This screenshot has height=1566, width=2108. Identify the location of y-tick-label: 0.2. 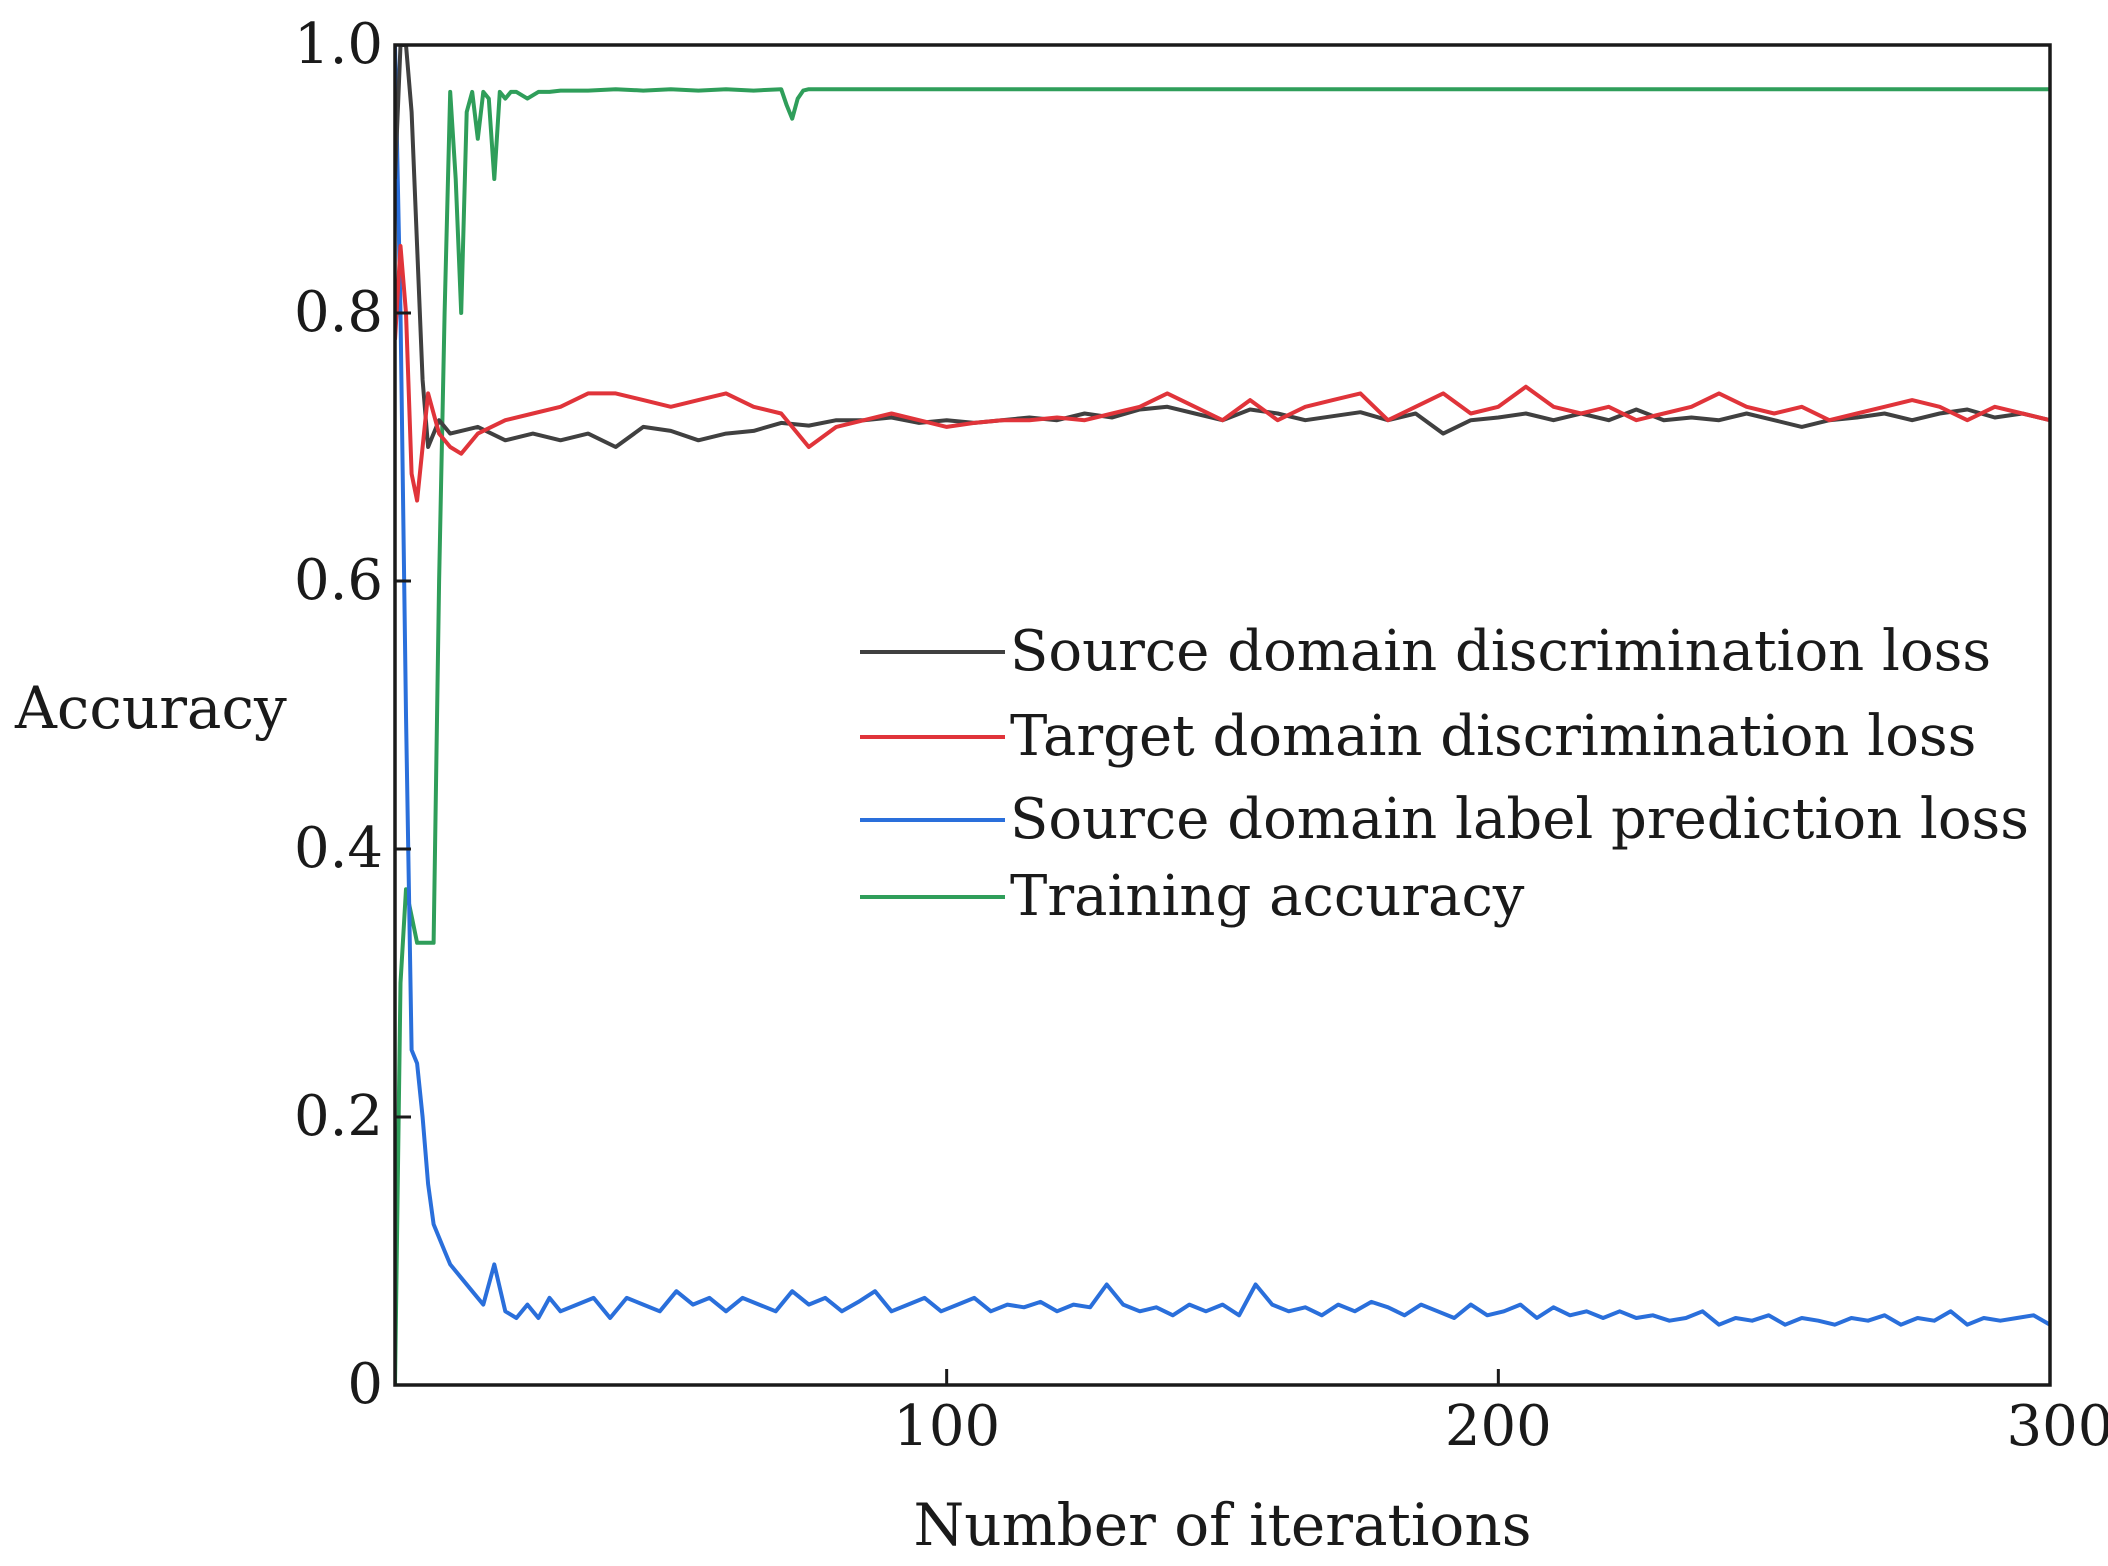
(338, 1116).